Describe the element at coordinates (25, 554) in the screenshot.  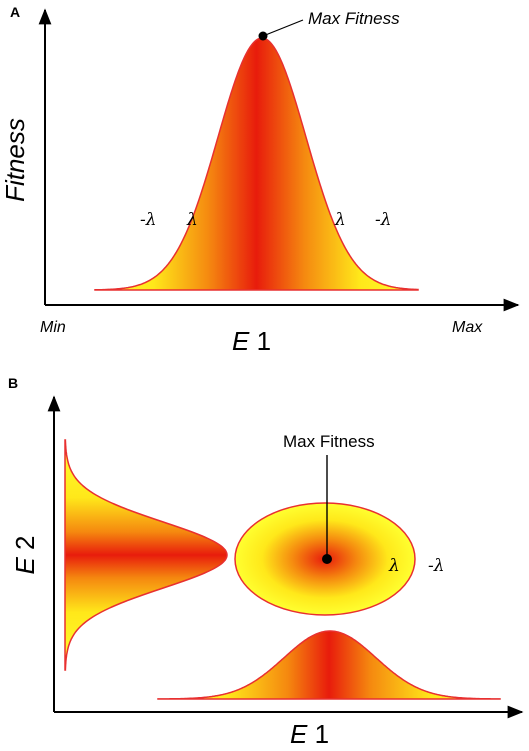
I see `e2-axis-title: E 2` at that location.